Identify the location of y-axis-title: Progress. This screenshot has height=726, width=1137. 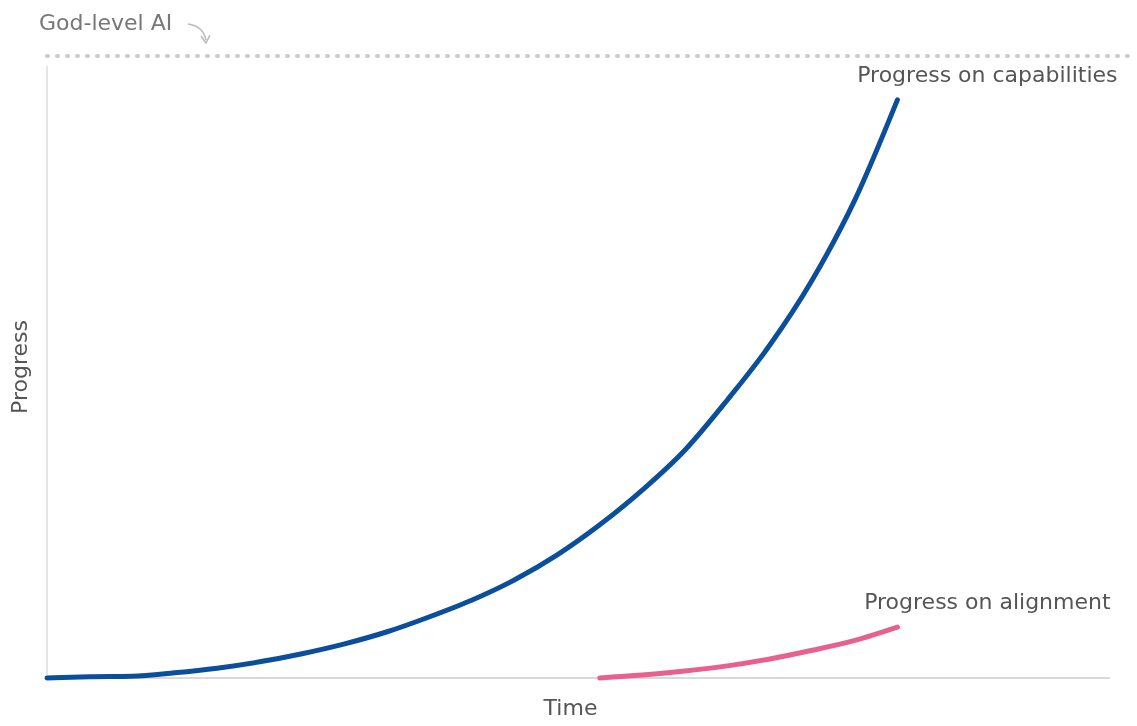
(19, 367).